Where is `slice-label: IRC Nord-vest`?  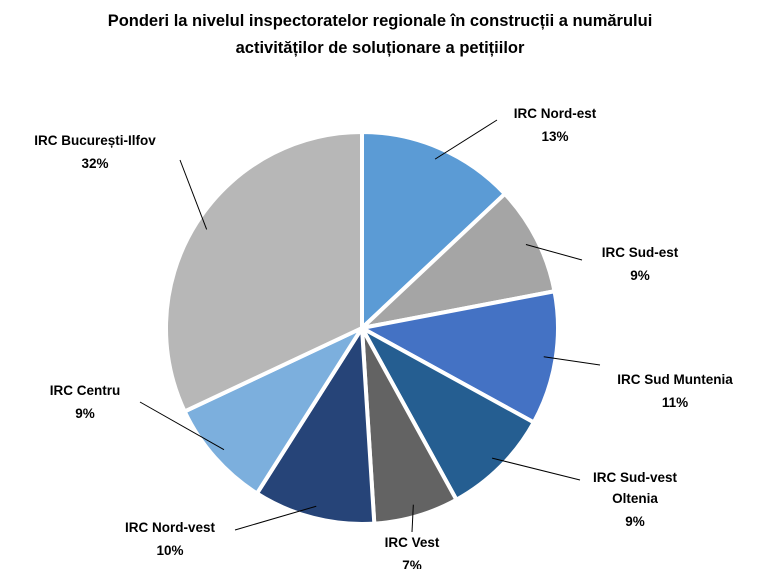
slice-label: IRC Nord-vest is located at coordinates (169, 527).